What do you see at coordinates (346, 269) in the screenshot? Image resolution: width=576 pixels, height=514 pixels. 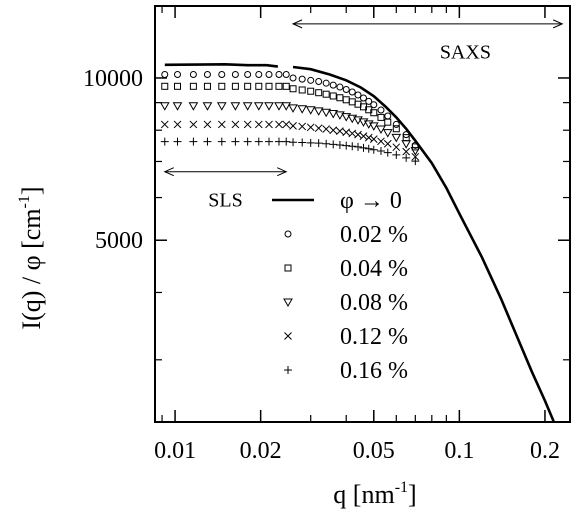 I see `legend-row-2: 0.04 %` at bounding box center [346, 269].